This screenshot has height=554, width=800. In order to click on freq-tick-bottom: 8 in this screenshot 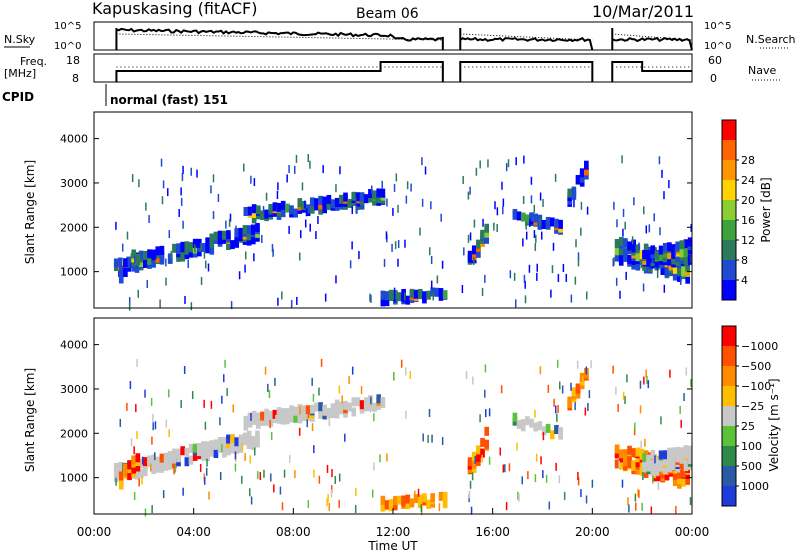, I will do `click(75, 78)`.